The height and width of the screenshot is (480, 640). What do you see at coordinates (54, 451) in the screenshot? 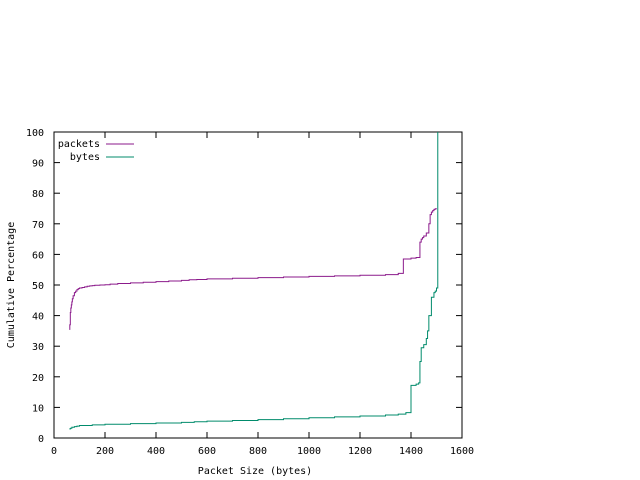
I see `x-tick-label: 0` at bounding box center [54, 451].